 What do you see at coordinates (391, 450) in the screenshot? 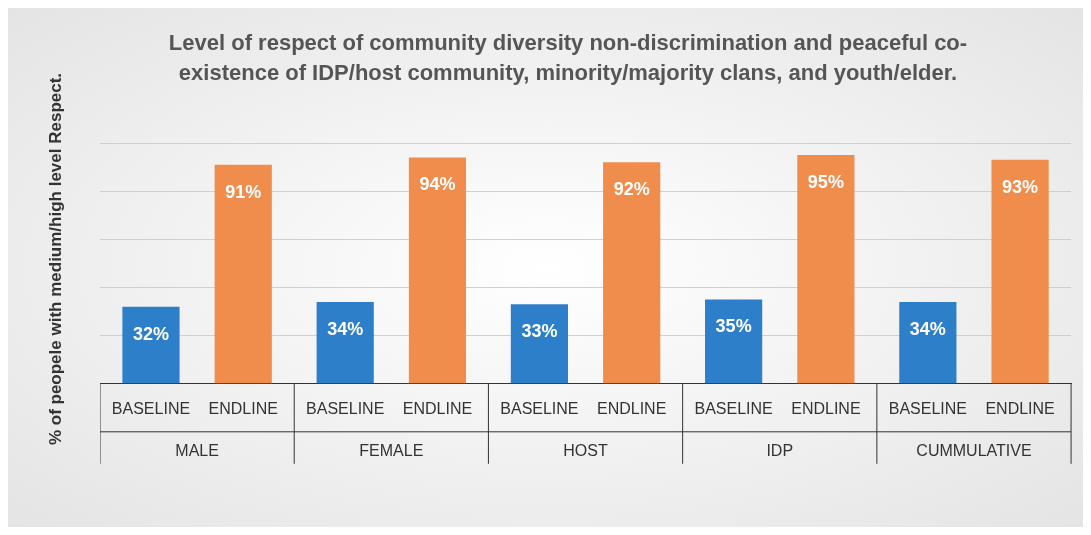
I see `x-tick-label: FEMALE` at bounding box center [391, 450].